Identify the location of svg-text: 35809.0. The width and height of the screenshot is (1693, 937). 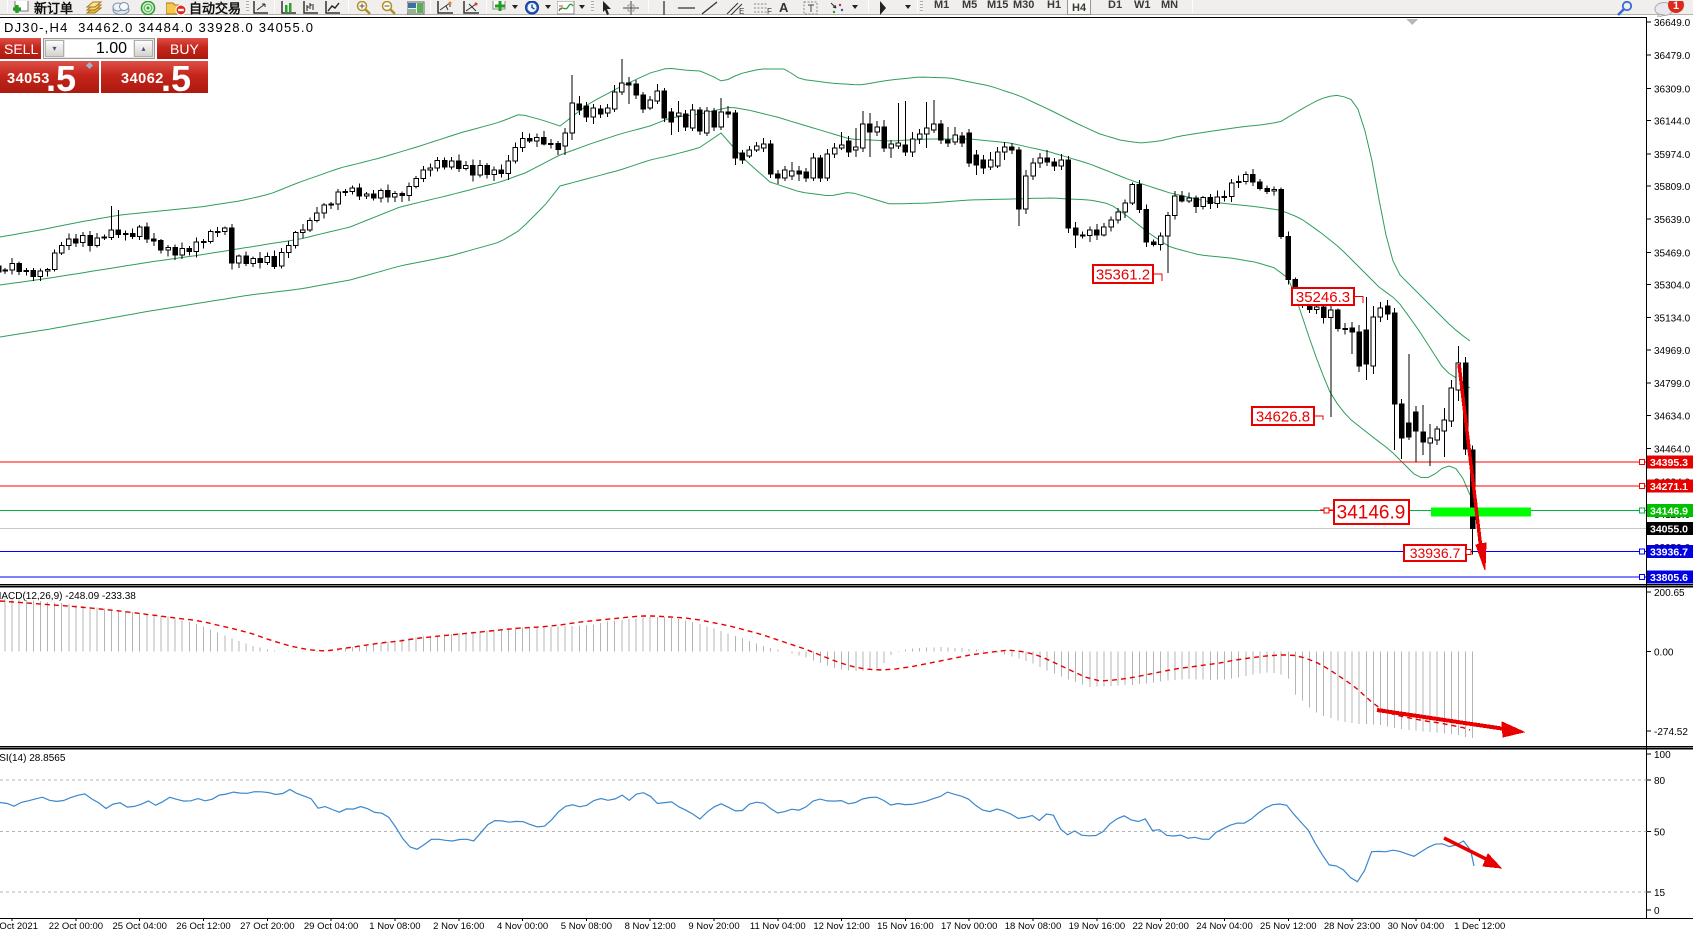
(1672, 187).